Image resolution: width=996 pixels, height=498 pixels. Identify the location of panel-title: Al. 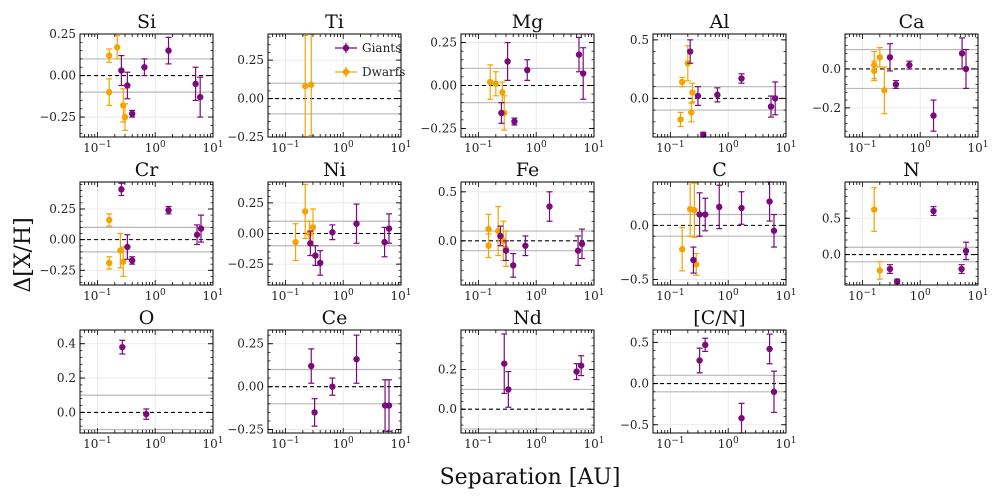
(719, 22).